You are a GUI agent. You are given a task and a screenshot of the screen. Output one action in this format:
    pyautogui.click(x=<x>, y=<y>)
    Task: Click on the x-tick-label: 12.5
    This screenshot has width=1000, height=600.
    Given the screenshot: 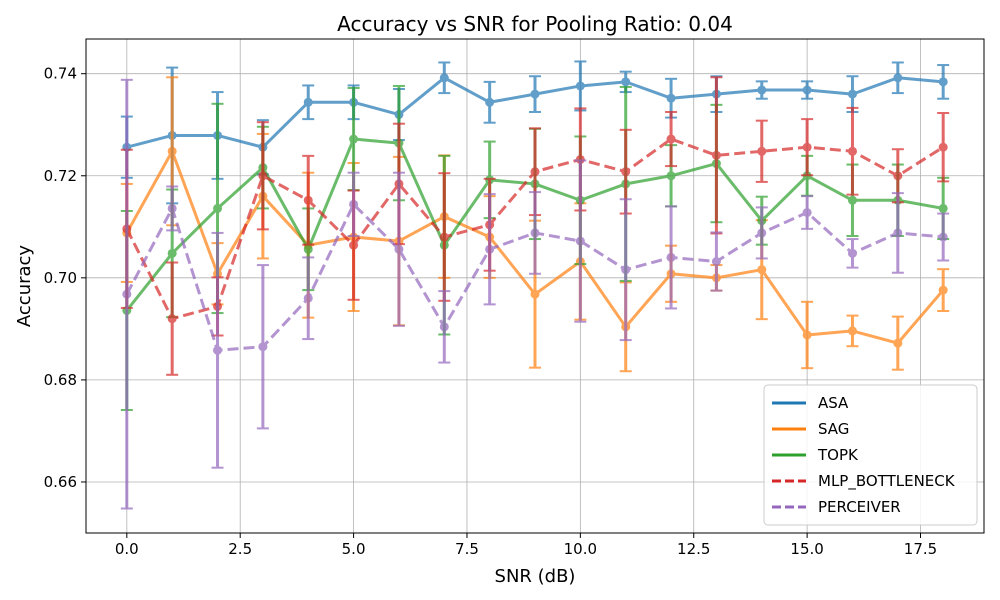 What is the action you would take?
    pyautogui.click(x=693, y=549)
    